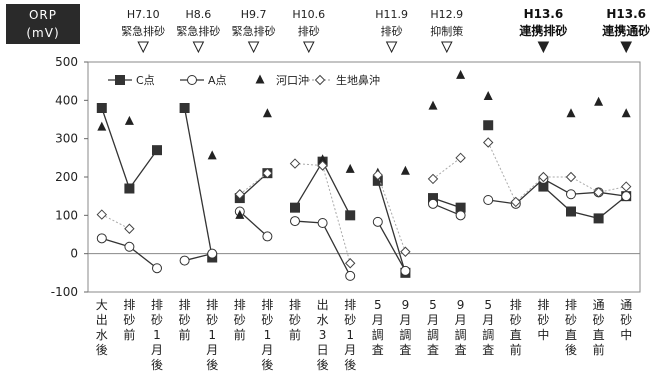 This screenshot has height=378, width=653. I want to click on event-date-label: H9.7, so click(254, 14).